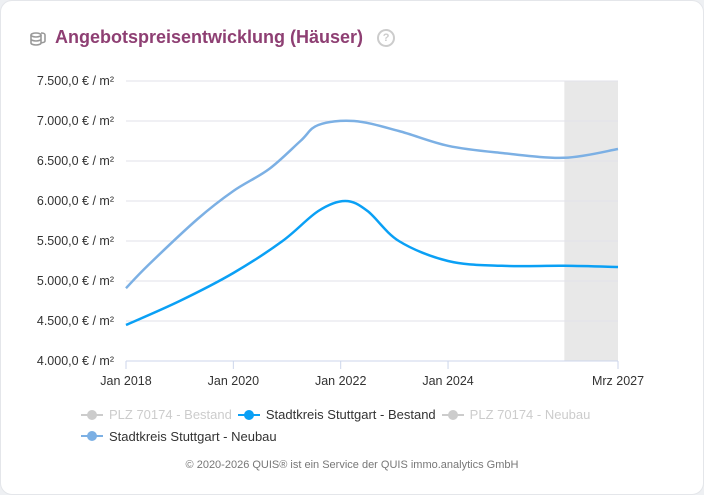 The image size is (704, 495). What do you see at coordinates (75, 361) in the screenshot?
I see `y-tick-label: 4.000,0 € / m²` at bounding box center [75, 361].